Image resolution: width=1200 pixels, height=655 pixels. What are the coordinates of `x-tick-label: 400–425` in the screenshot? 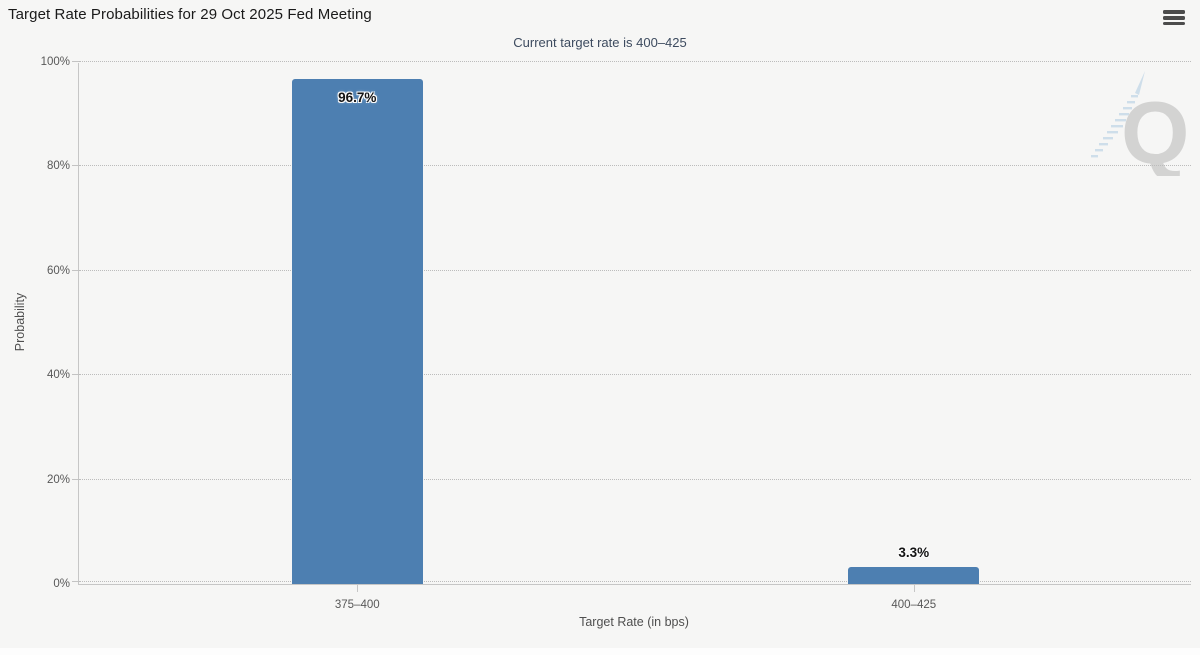 It's located at (914, 605).